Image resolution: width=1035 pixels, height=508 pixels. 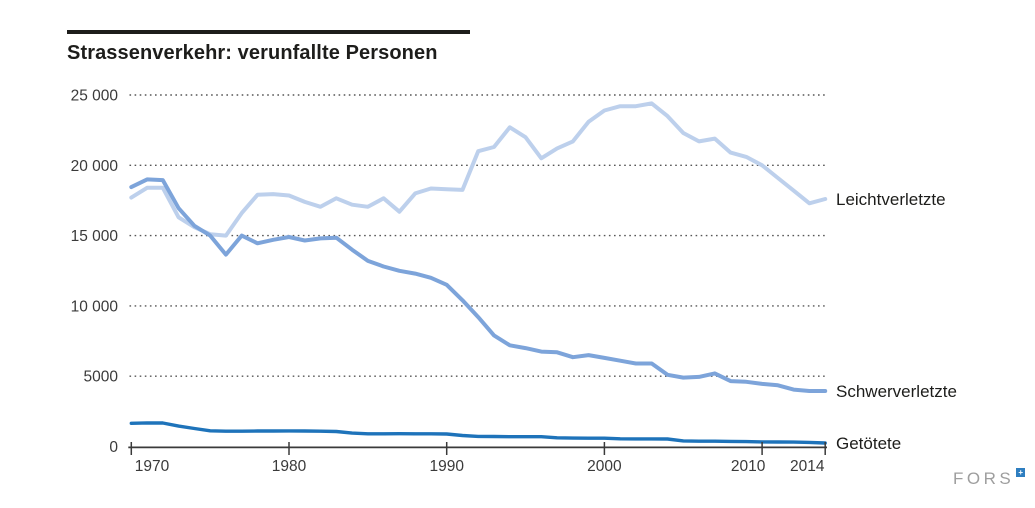 What do you see at coordinates (891, 199) in the screenshot?
I see `series-label-0: Leichtverletzte` at bounding box center [891, 199].